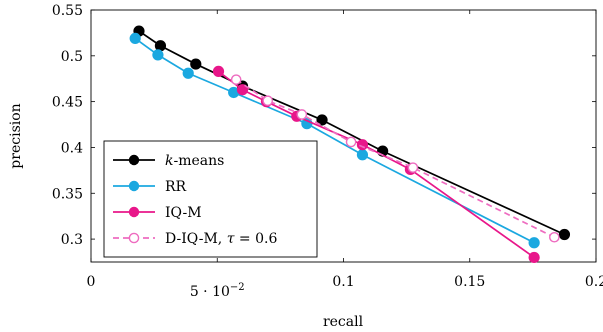 The height and width of the screenshot is (332, 603). What do you see at coordinates (217, 291) in the screenshot?
I see `x-tick-label: 5 · 10⁻²` at bounding box center [217, 291].